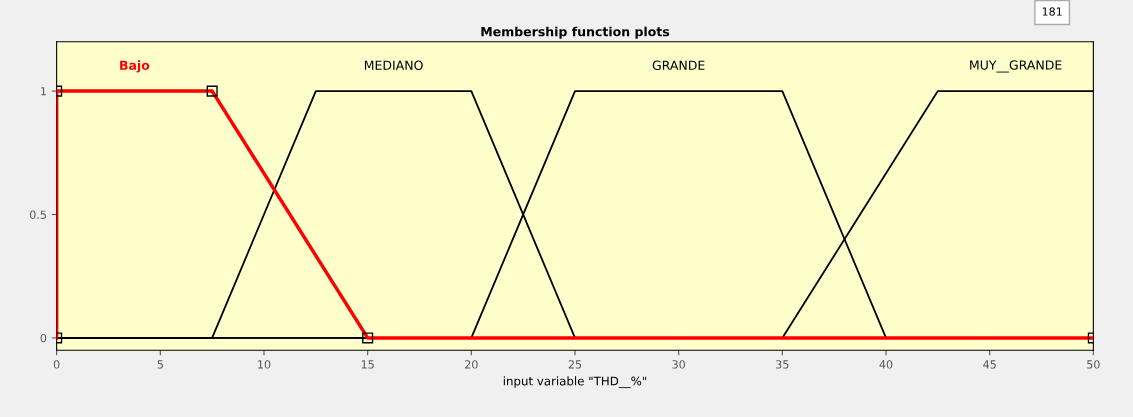 The image size is (1133, 417). What do you see at coordinates (393, 65) in the screenshot?
I see `series-label: MEDIANO` at bounding box center [393, 65].